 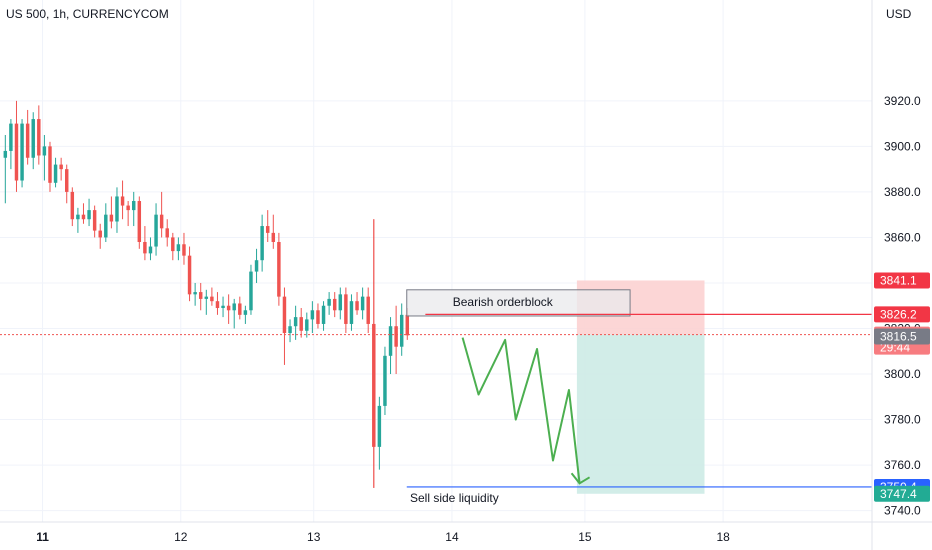 What do you see at coordinates (181, 537) in the screenshot?
I see `time-tick-label: 12` at bounding box center [181, 537].